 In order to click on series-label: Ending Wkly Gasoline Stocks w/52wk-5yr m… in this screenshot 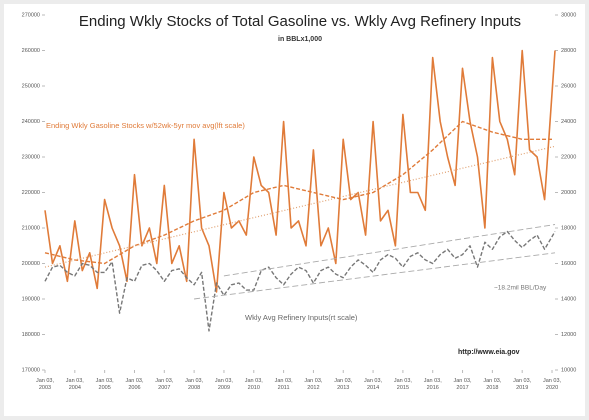, I will do `click(145, 125)`.